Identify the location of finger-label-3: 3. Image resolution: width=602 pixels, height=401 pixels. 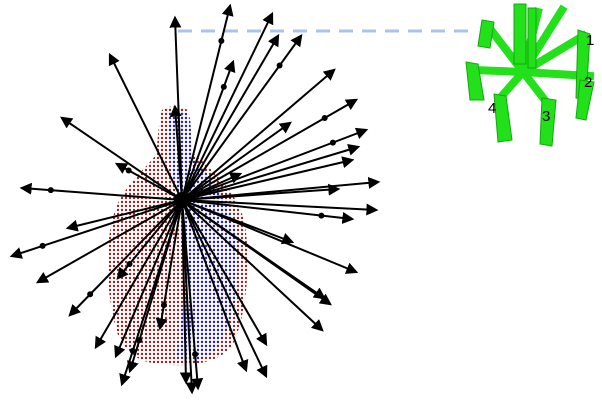
(546, 116).